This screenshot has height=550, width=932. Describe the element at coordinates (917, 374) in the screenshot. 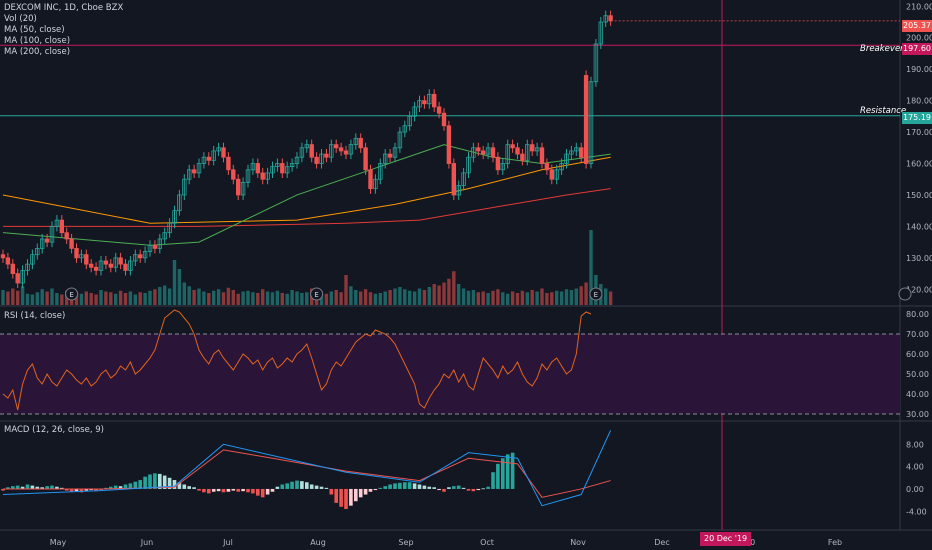

I see `rsi-axis-tick-label: 50.00` at that location.